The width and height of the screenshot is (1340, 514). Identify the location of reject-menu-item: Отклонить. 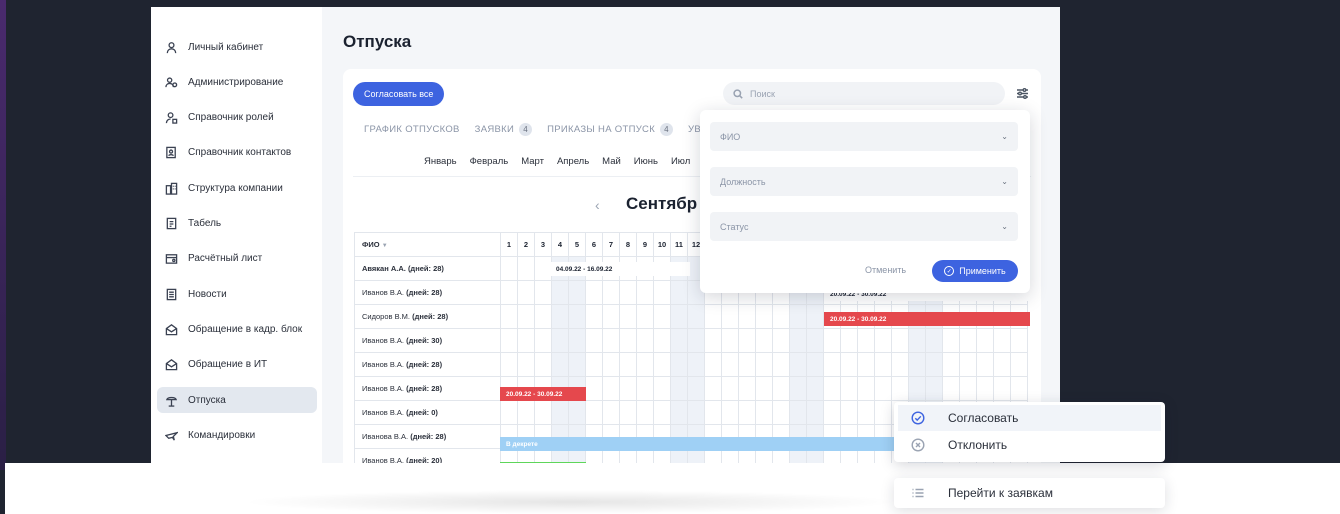
(1029, 445).